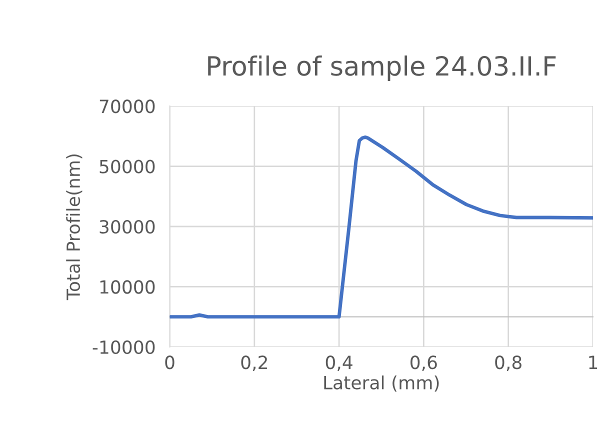 This screenshot has height=421, width=602. Describe the element at coordinates (127, 167) in the screenshot. I see `y-tick-label: 50000` at that location.